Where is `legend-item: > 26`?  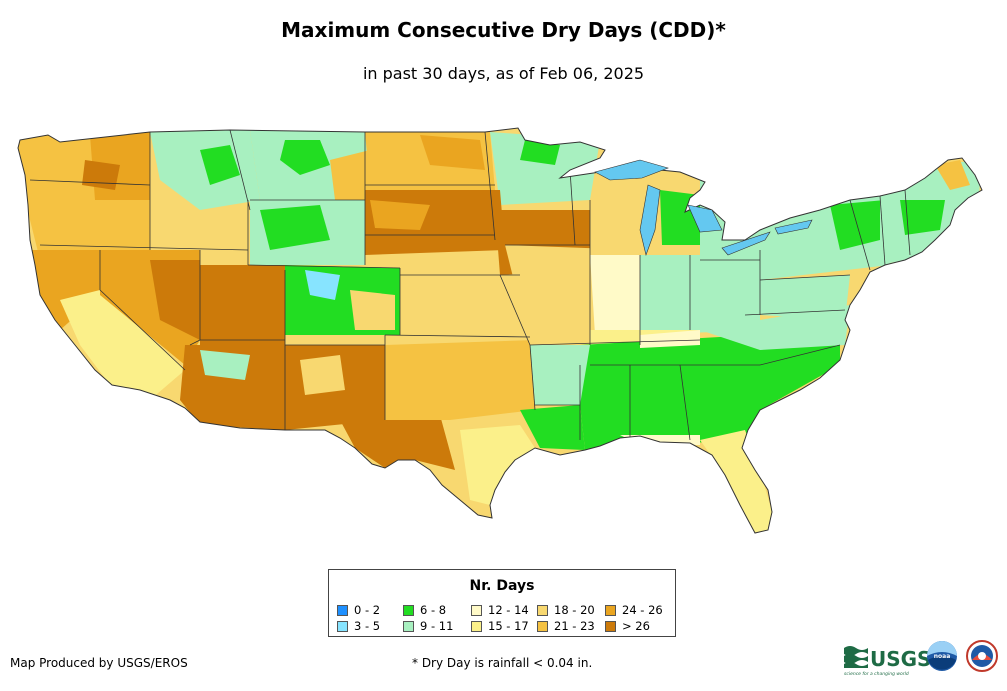 legend-item: > 26 is located at coordinates (627, 626).